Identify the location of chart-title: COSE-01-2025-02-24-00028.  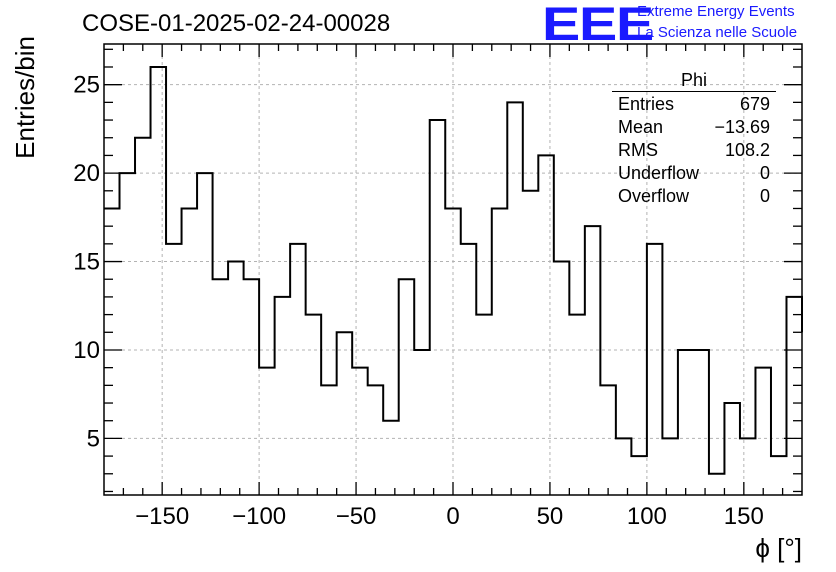
(236, 23).